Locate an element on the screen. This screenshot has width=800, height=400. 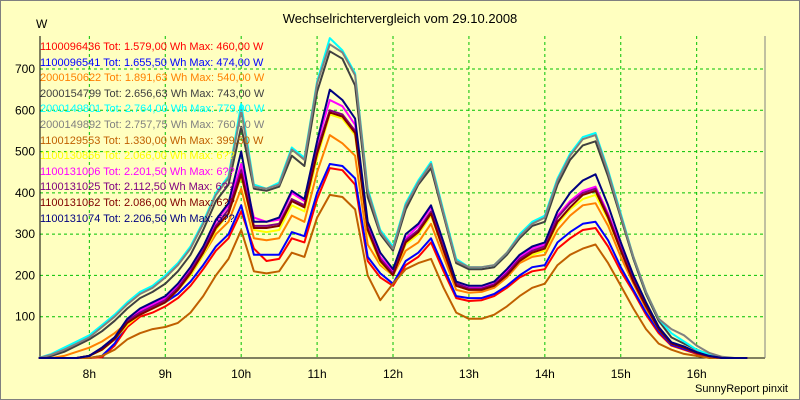
x-tick-label: 10h is located at coordinates (241, 374).